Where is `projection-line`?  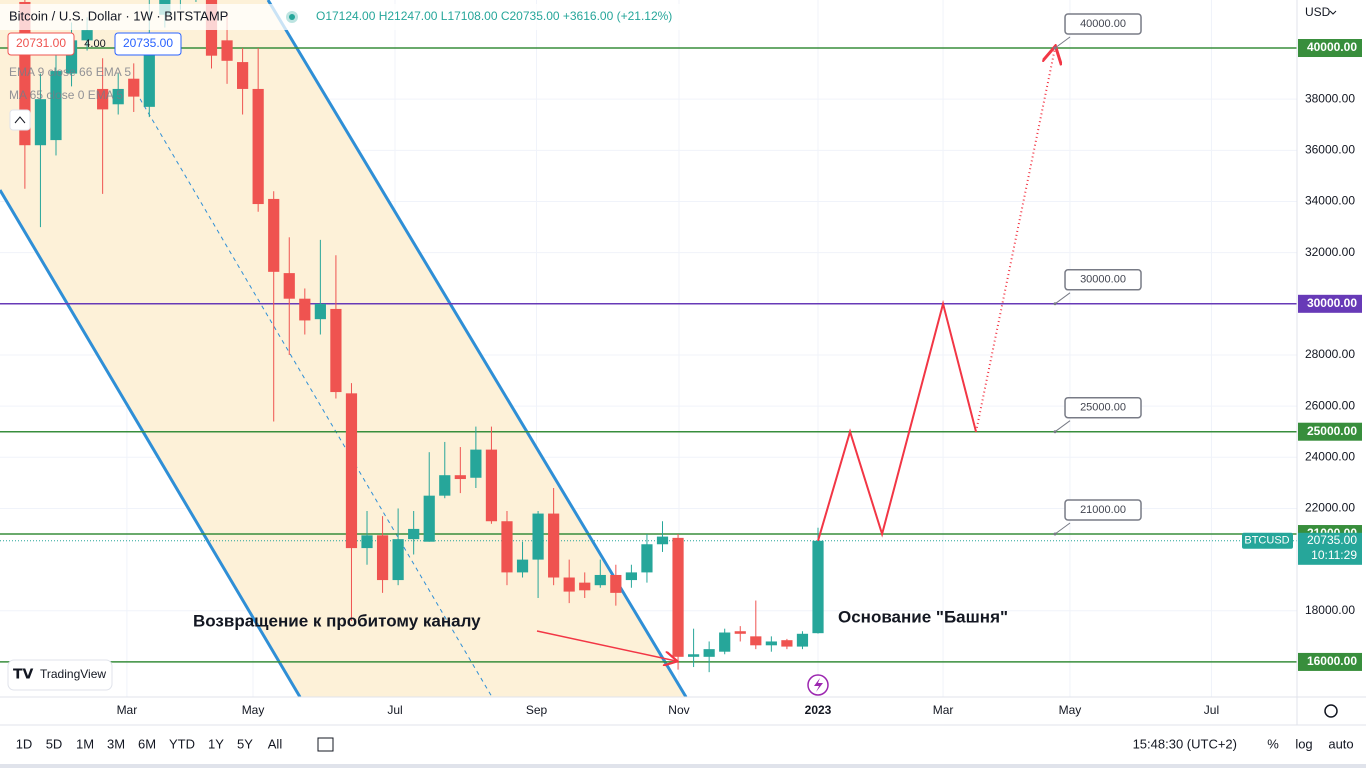
projection-line is located at coordinates (897, 420).